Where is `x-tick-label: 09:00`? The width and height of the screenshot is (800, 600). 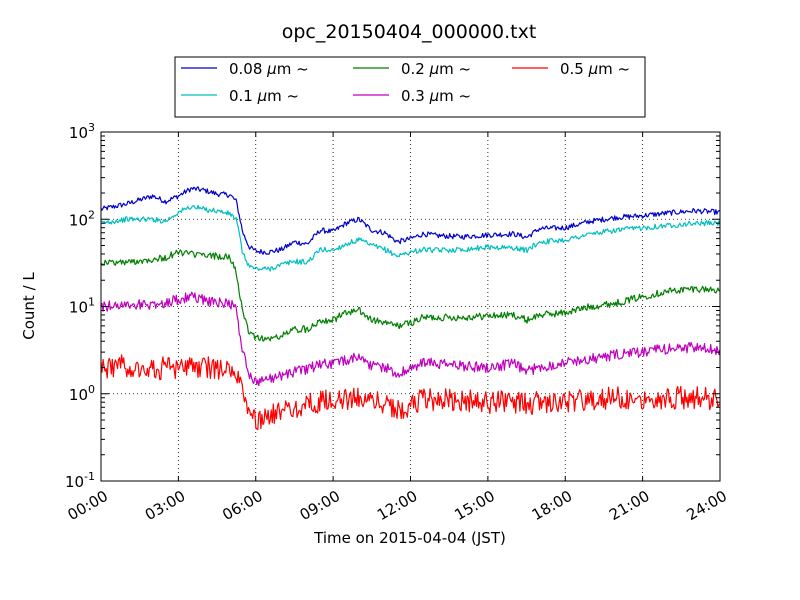
x-tick-label: 09:00 is located at coordinates (320, 505).